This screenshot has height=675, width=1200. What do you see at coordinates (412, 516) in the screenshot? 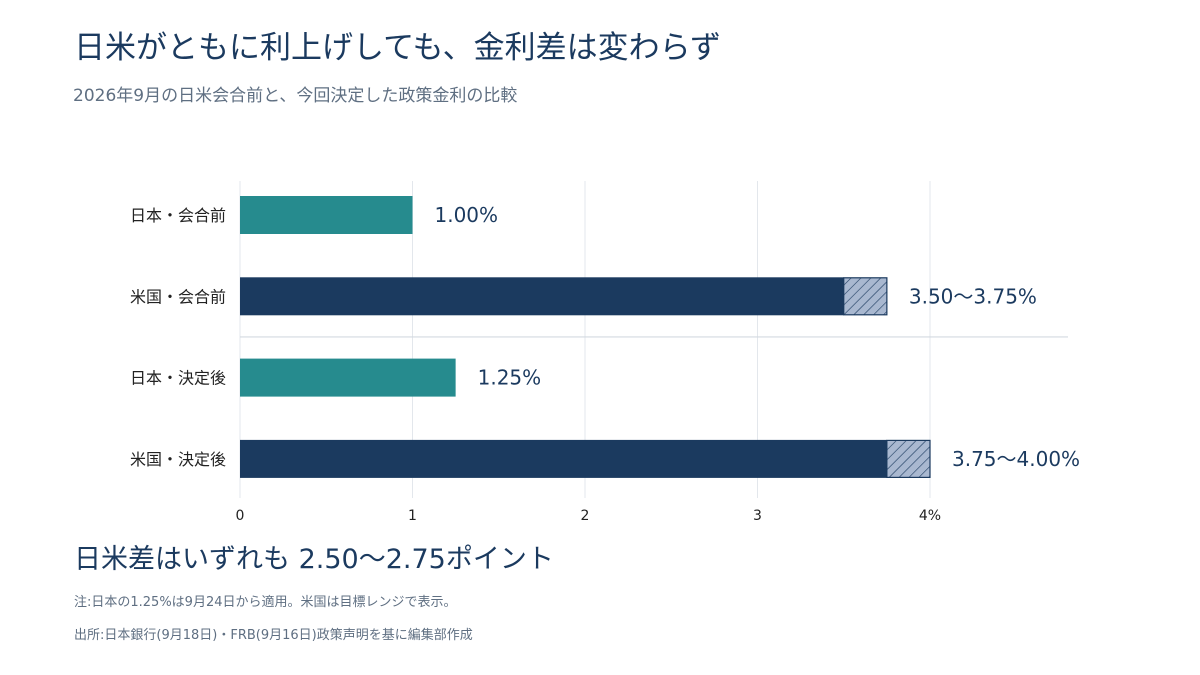
I see `x-tick-label: 1` at bounding box center [412, 516].